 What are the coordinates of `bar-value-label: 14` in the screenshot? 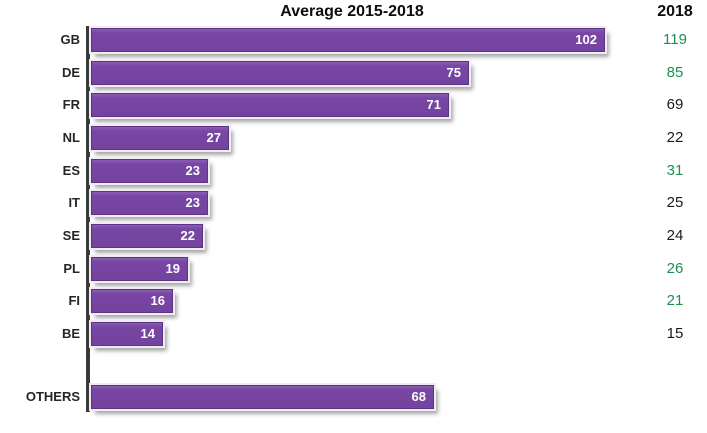 It's located at (147, 333).